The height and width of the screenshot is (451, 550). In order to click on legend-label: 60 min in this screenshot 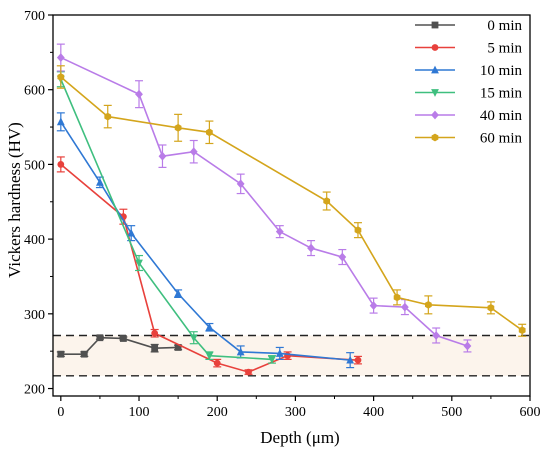, I will do `click(501, 139)`.